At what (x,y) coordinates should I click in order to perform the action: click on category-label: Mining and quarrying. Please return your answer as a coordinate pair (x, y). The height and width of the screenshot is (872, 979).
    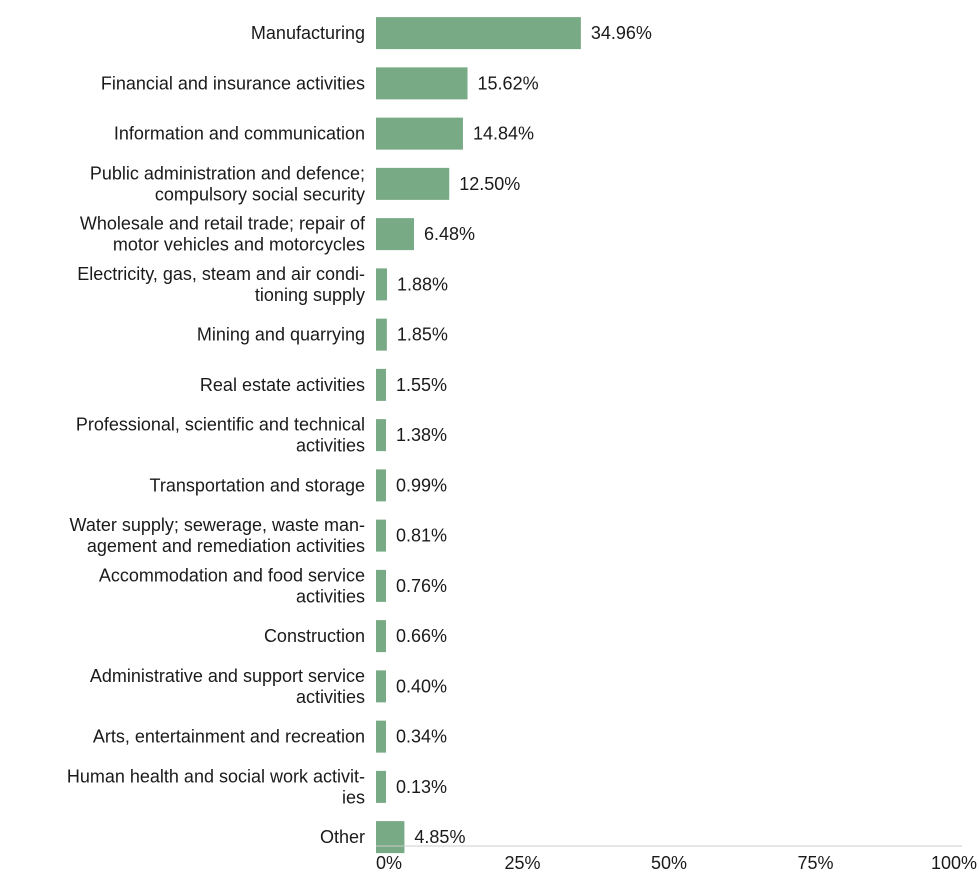
    Looking at the image, I should click on (281, 335).